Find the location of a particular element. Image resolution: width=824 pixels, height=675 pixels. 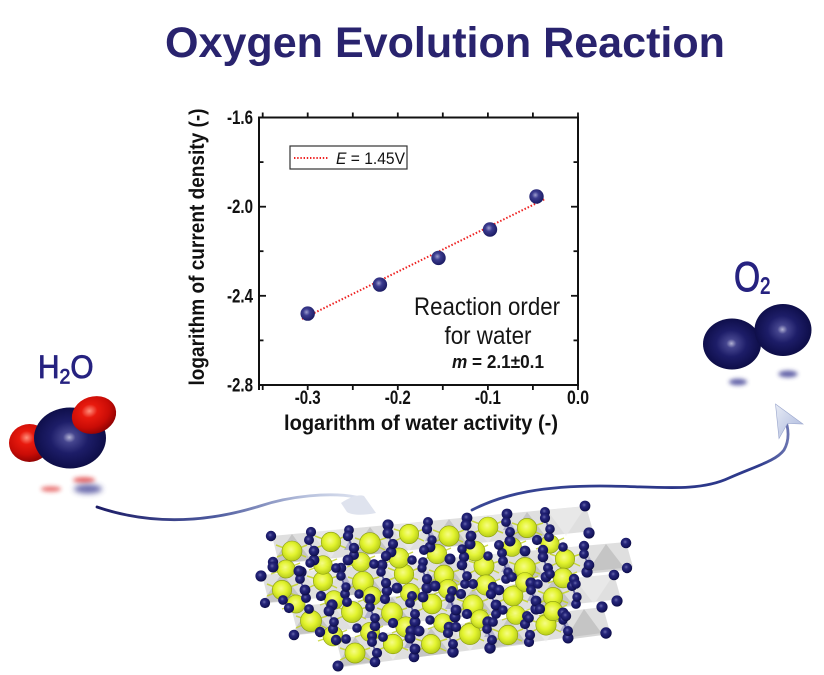

svg-text:logarithm of water activity (-: logarithm of water activity (-) is located at coordinates (421, 423).